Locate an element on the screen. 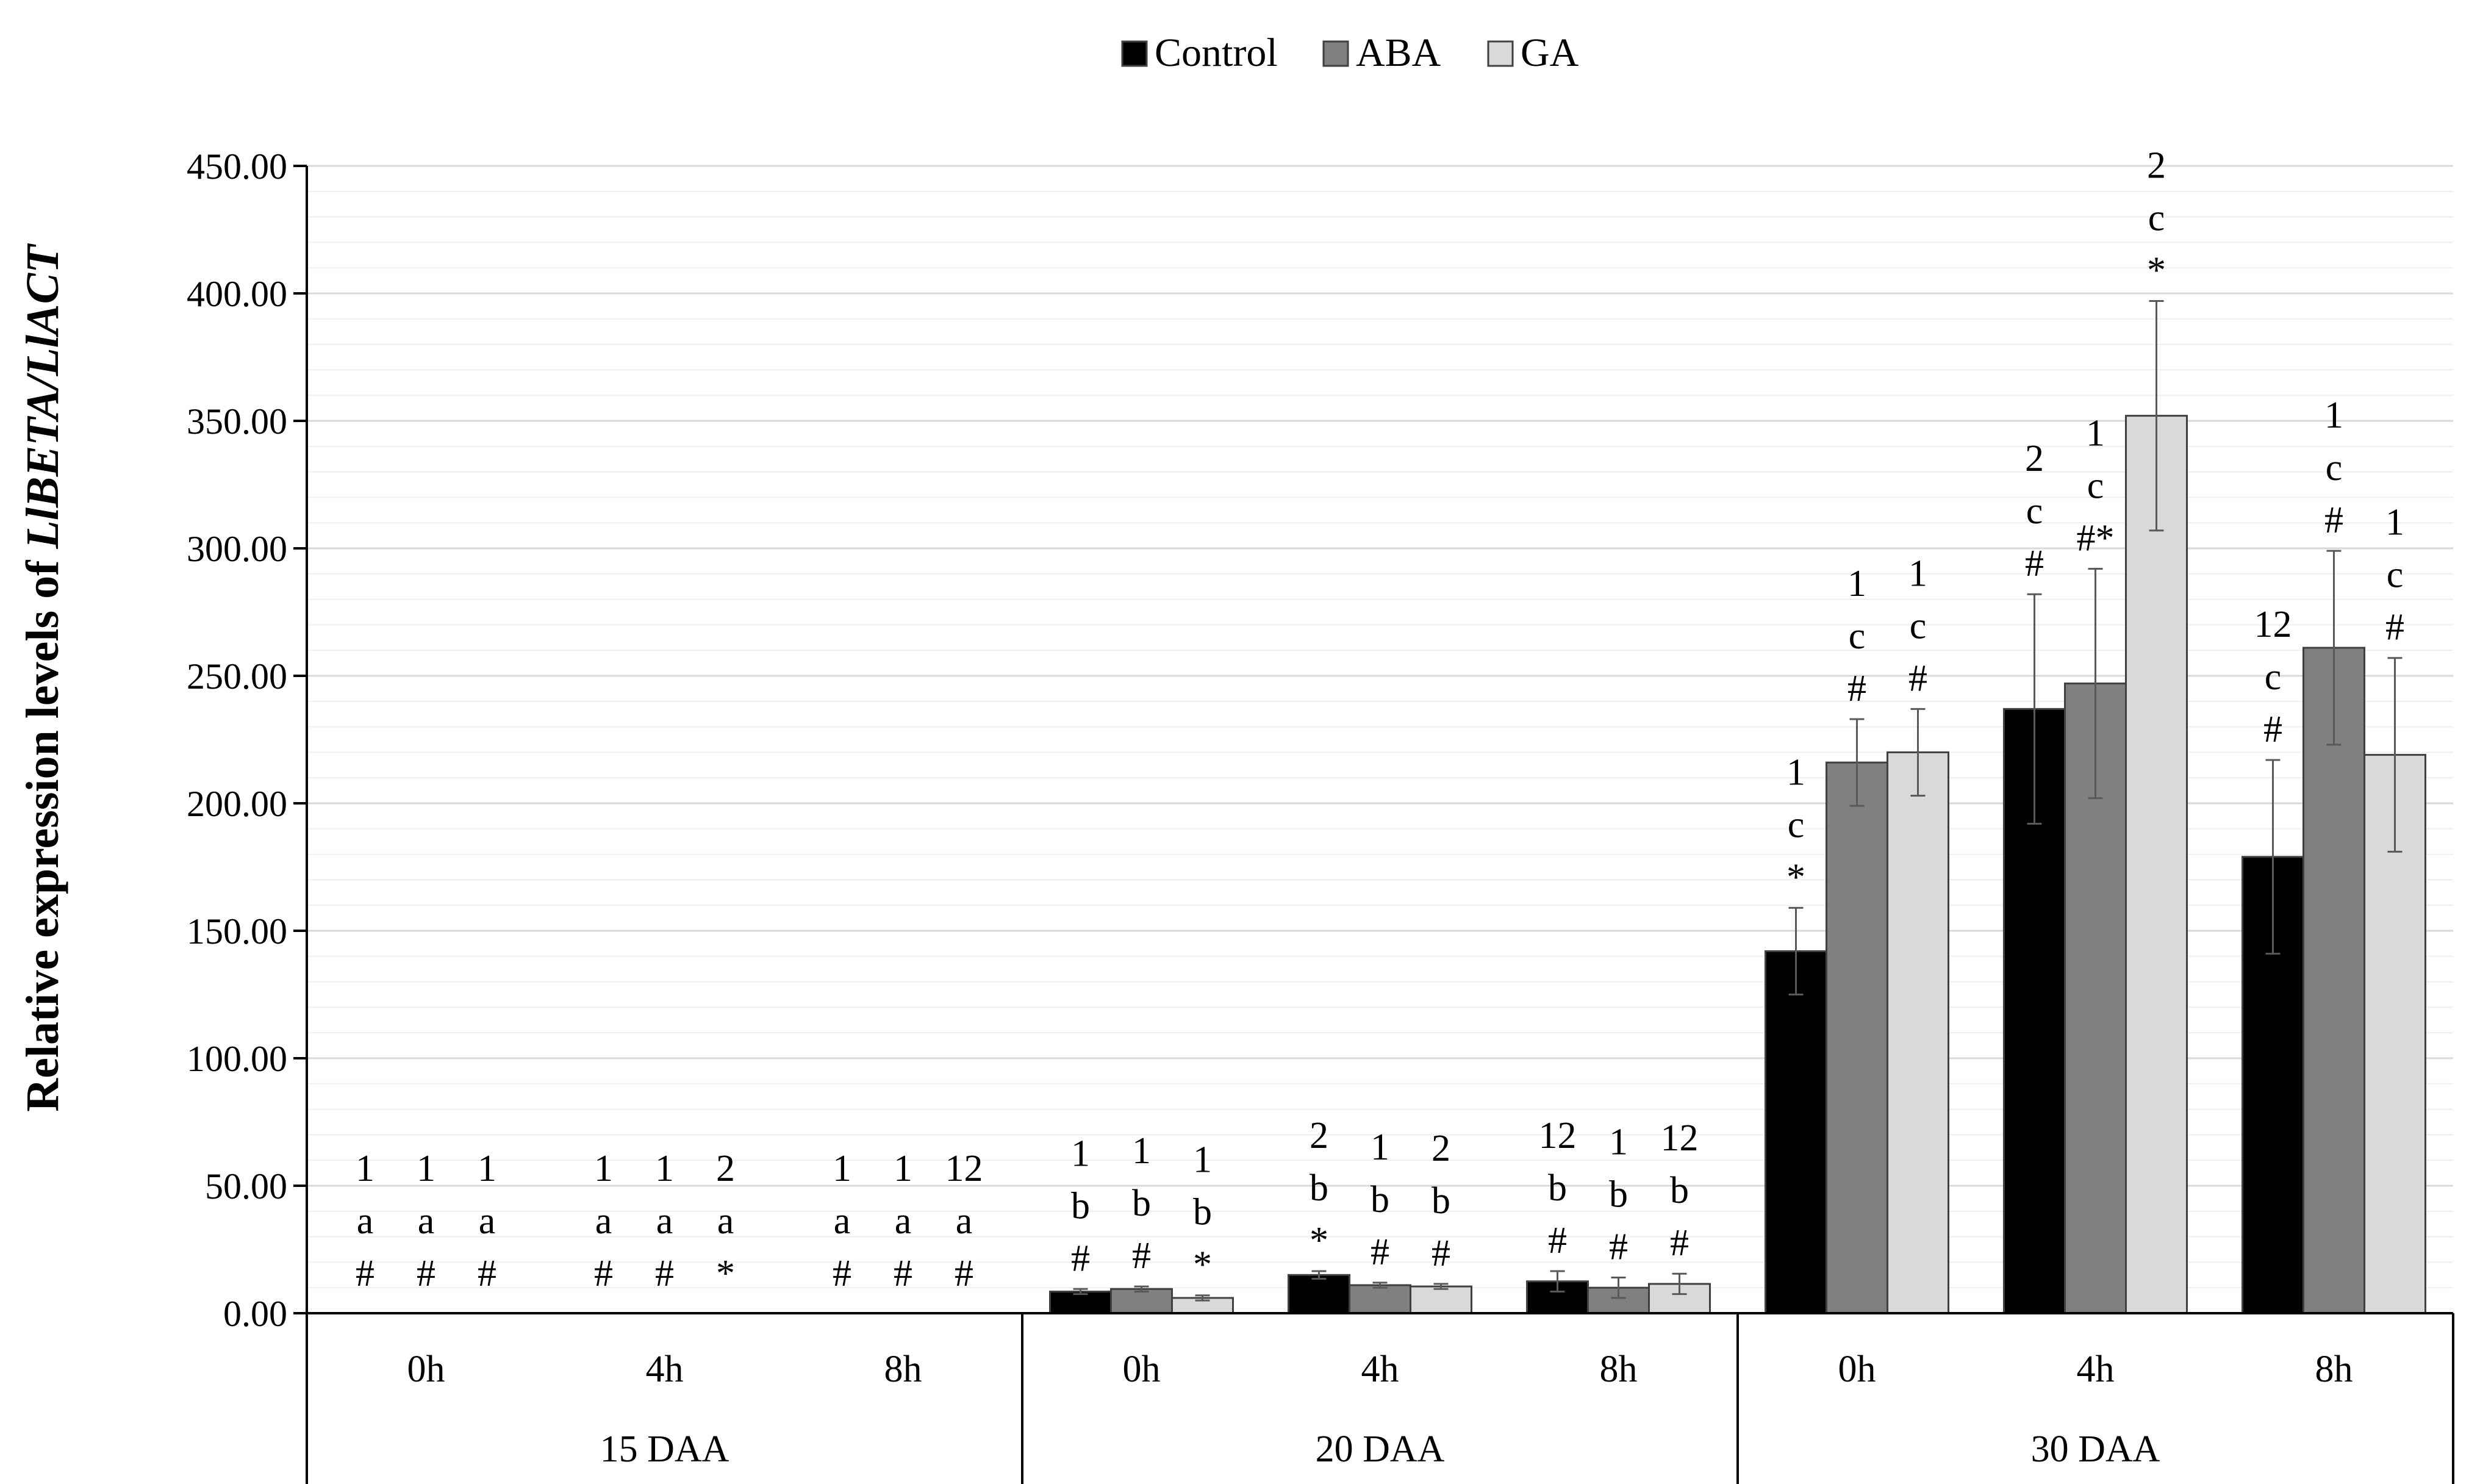 This screenshot has width=2469, height=1484. group-label: 20 DAA is located at coordinates (1380, 1449).